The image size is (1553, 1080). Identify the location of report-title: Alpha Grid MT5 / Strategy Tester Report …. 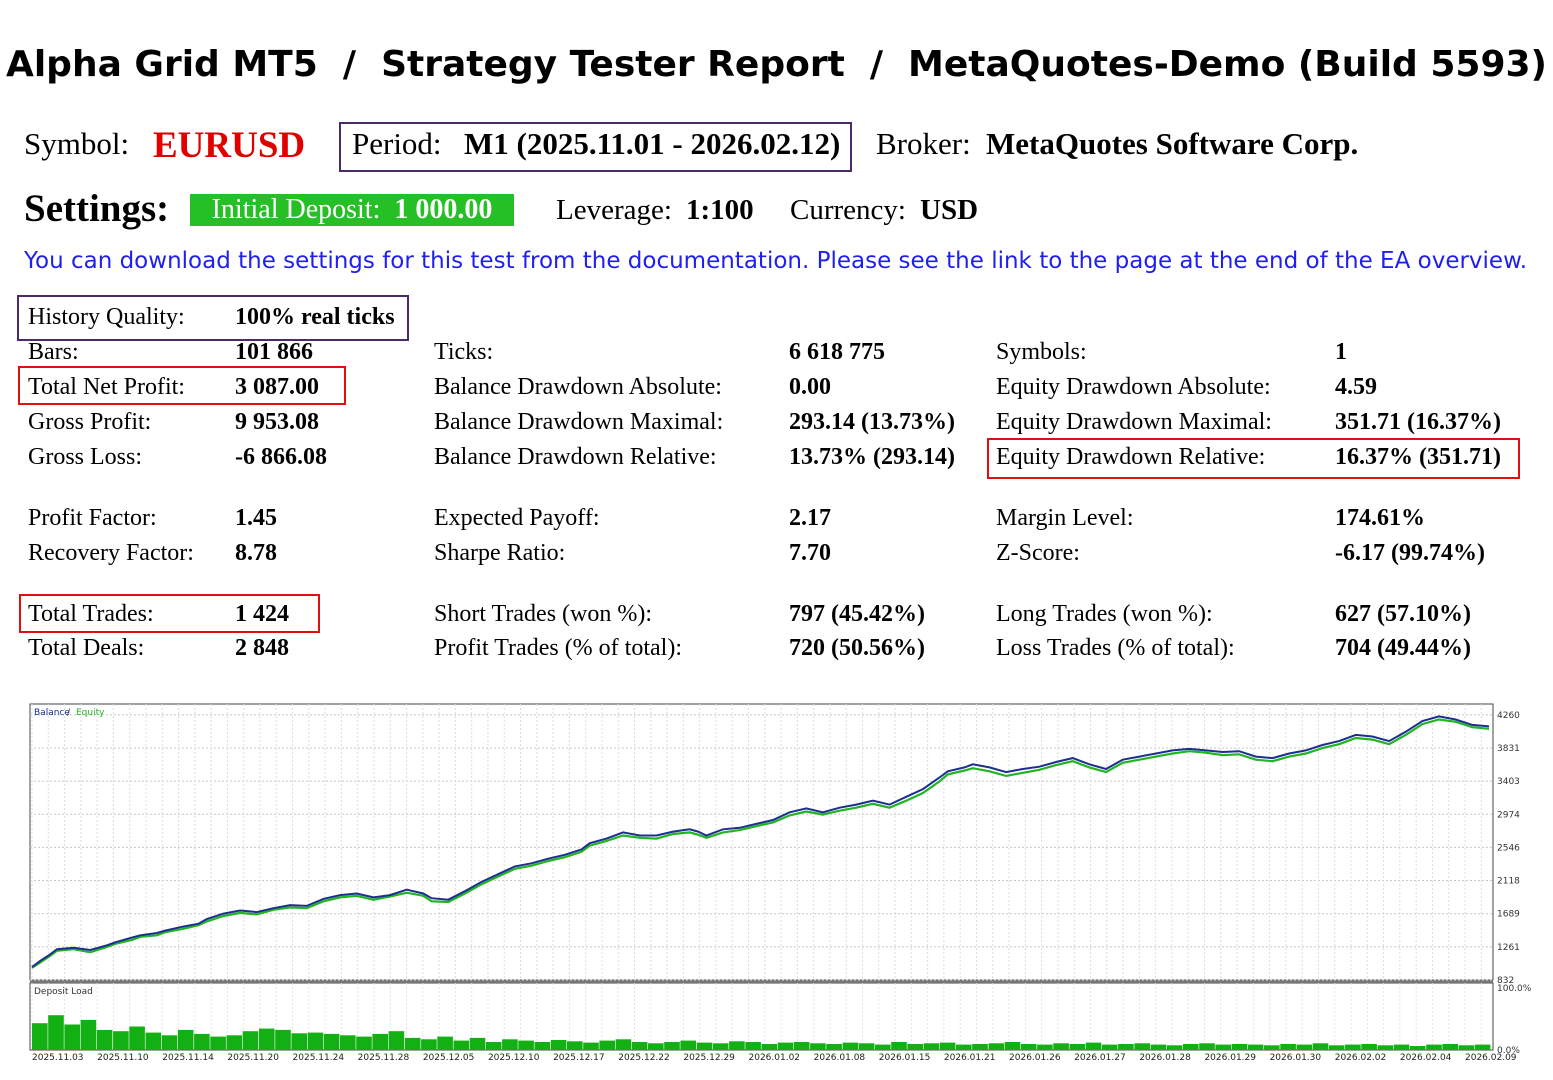
(776, 64).